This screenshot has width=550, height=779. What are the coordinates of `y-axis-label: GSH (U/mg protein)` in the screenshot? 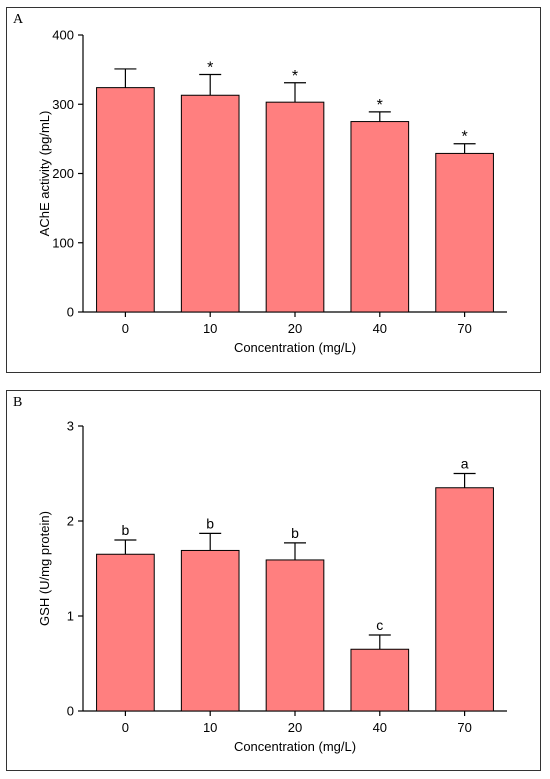 It's located at (44, 568).